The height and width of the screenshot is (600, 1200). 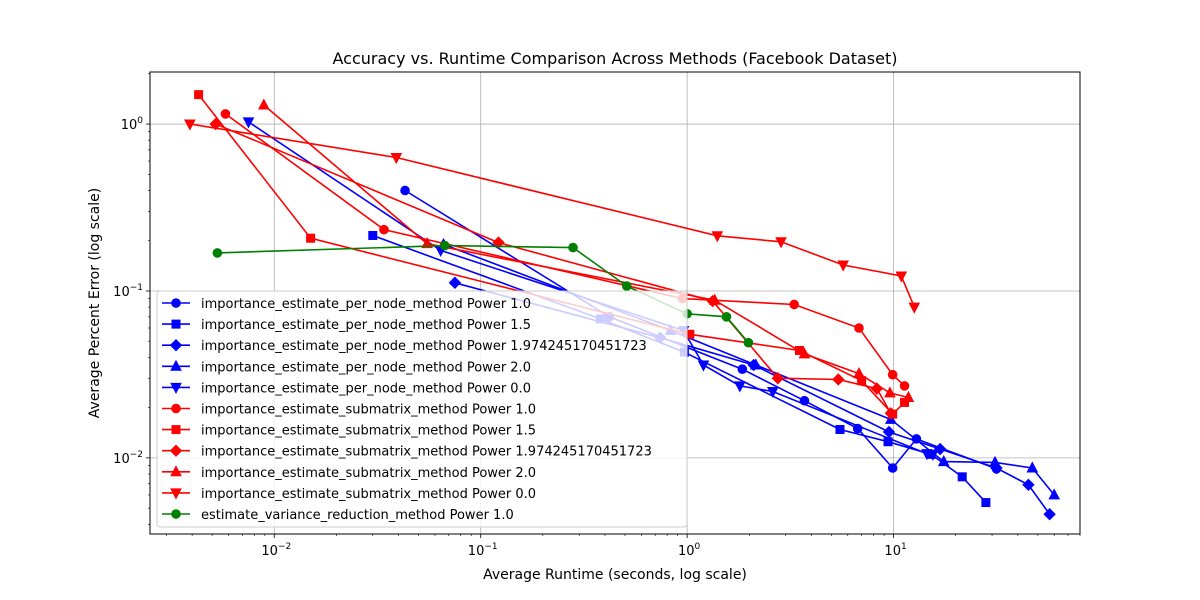 I want to click on x-tick-label: 10⁻², so click(x=276, y=550).